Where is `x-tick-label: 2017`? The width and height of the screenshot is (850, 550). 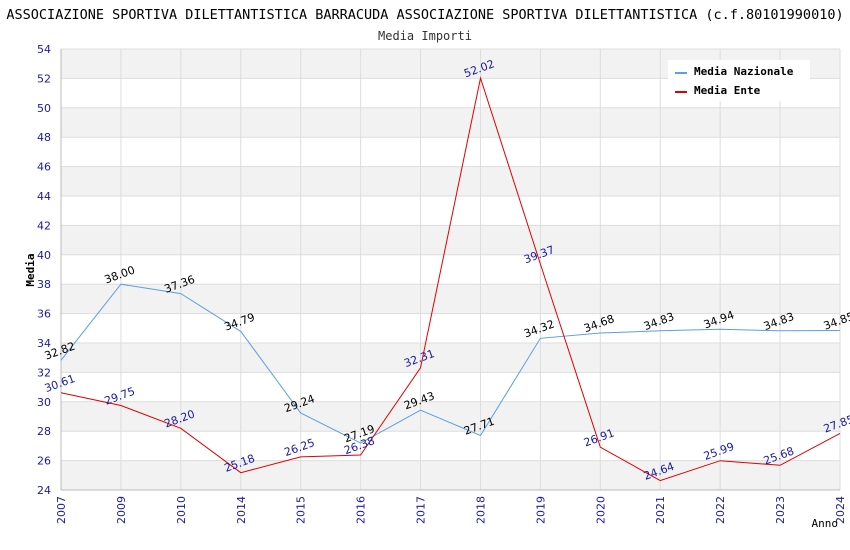
x-tick-label: 2017 is located at coordinates (421, 510).